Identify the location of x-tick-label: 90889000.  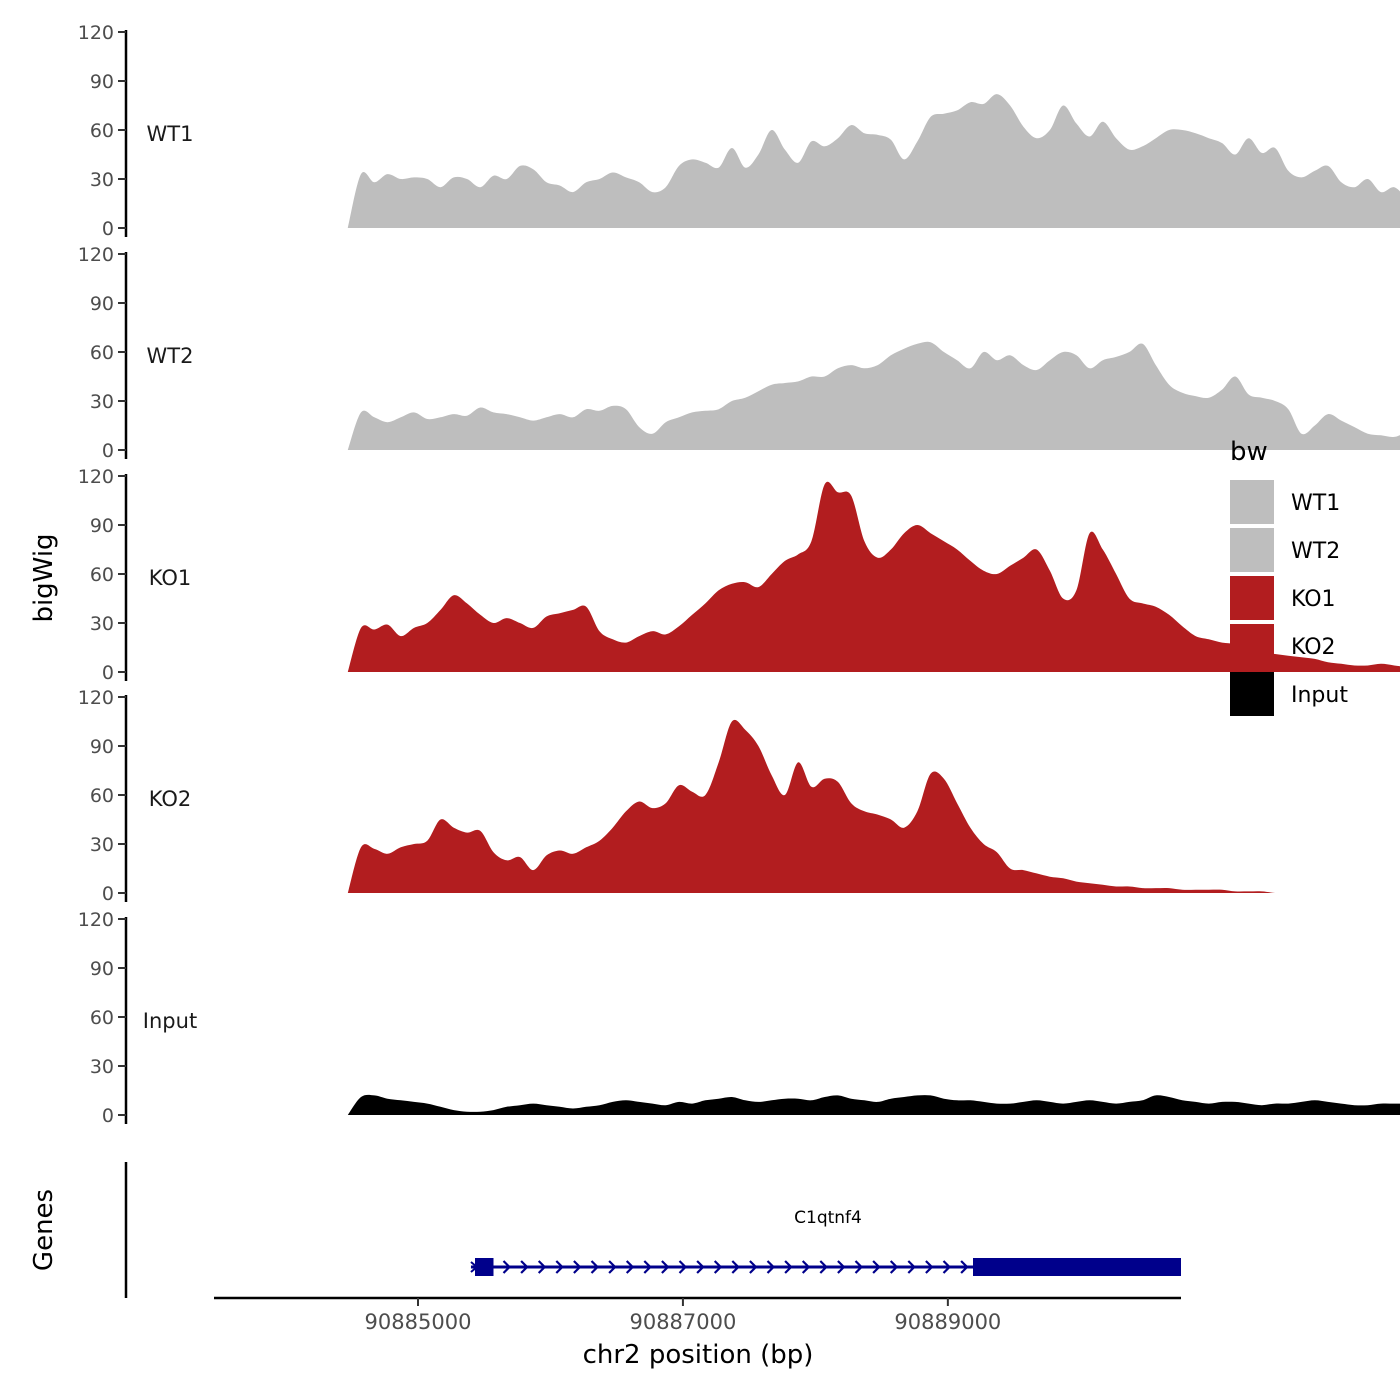
(947, 1322).